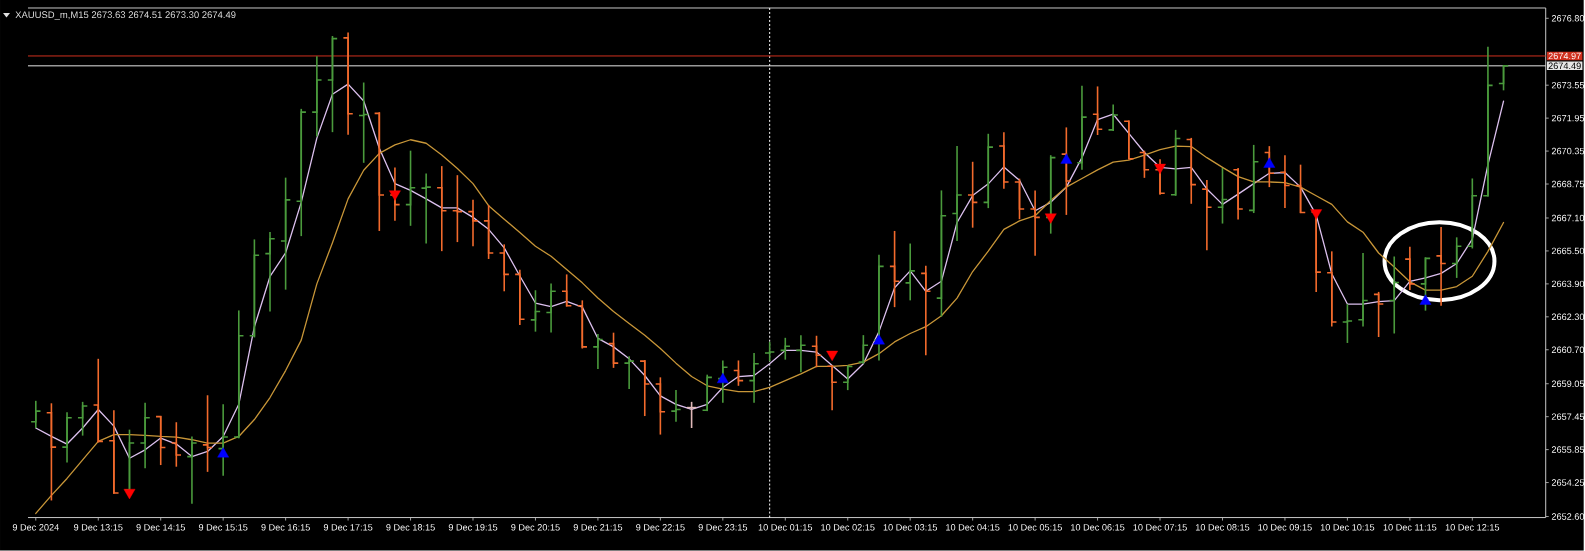  What do you see at coordinates (1568, 85) in the screenshot?
I see `y-tick-label: 2673.55` at bounding box center [1568, 85].